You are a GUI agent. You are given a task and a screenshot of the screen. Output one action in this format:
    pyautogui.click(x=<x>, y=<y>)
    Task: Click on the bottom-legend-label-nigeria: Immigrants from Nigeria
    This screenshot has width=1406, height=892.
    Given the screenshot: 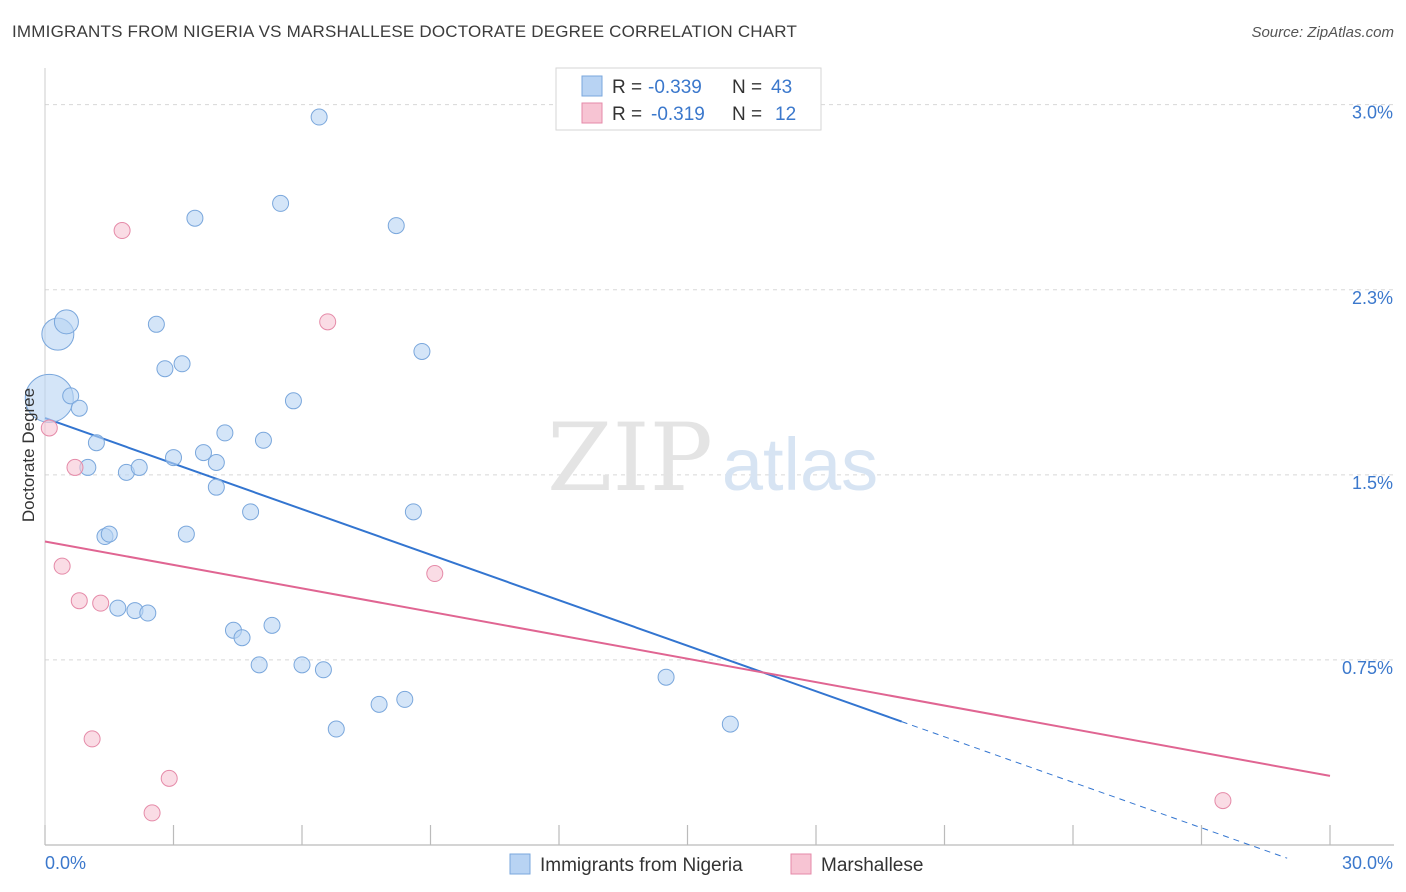 What is the action you would take?
    pyautogui.click(x=641, y=865)
    